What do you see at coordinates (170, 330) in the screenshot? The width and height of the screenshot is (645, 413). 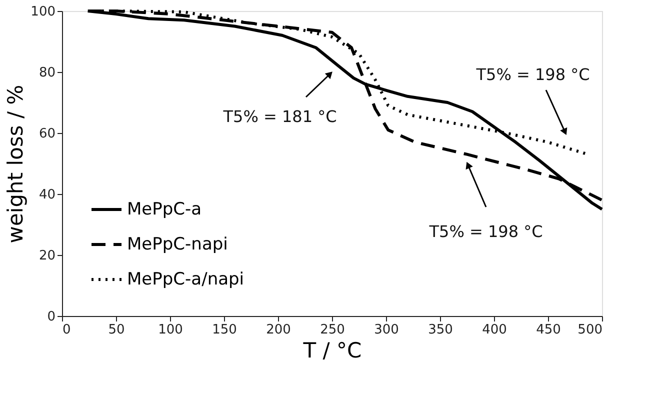 I see `x-tick-label: 100` at bounding box center [170, 330].